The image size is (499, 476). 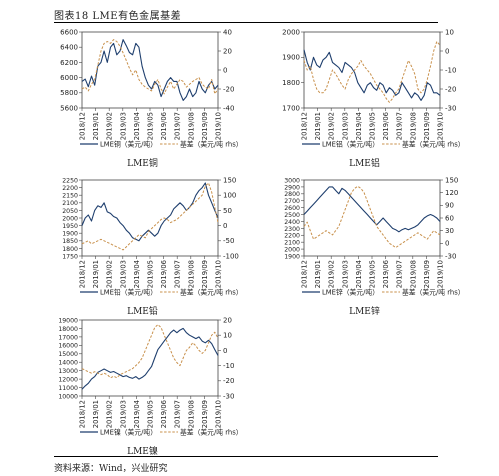 I want to click on y-left-tick-label: 6600, so click(x=69, y=32).